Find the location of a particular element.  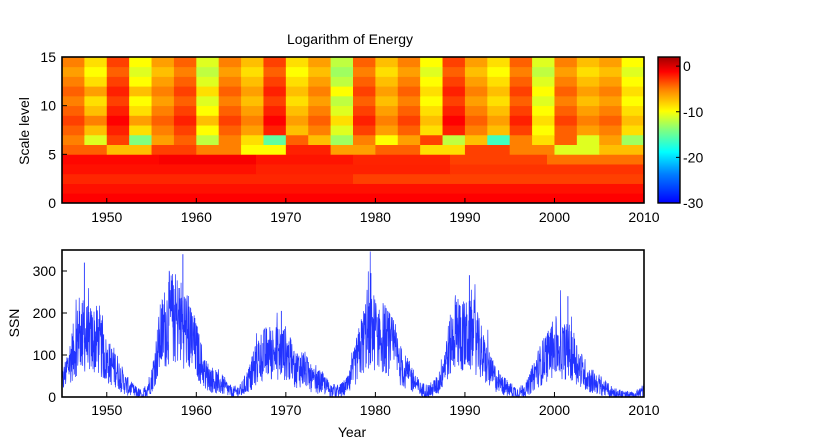

ssn-x-tick-label: 2000 is located at coordinates (554, 410).